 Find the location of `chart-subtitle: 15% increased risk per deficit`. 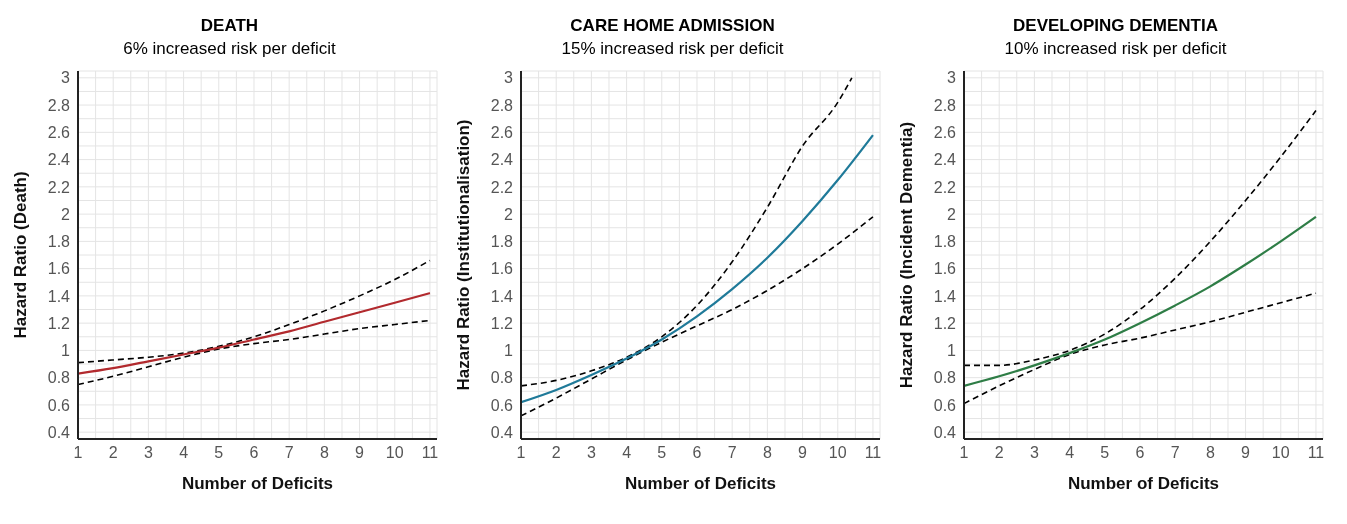

chart-subtitle: 15% increased risk per deficit is located at coordinates (672, 49).